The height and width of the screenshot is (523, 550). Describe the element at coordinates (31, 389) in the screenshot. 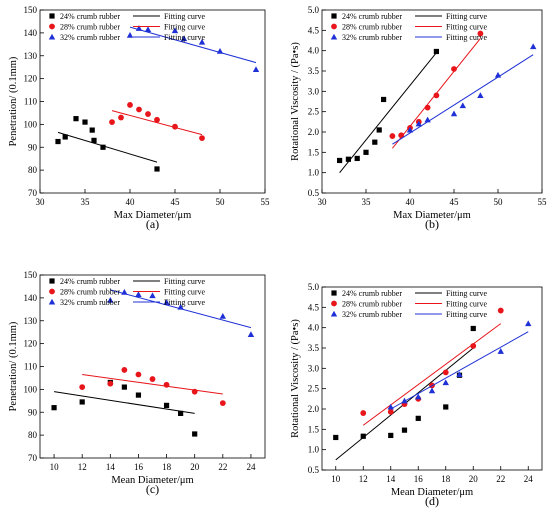

I see `y-tick-label: 100` at that location.